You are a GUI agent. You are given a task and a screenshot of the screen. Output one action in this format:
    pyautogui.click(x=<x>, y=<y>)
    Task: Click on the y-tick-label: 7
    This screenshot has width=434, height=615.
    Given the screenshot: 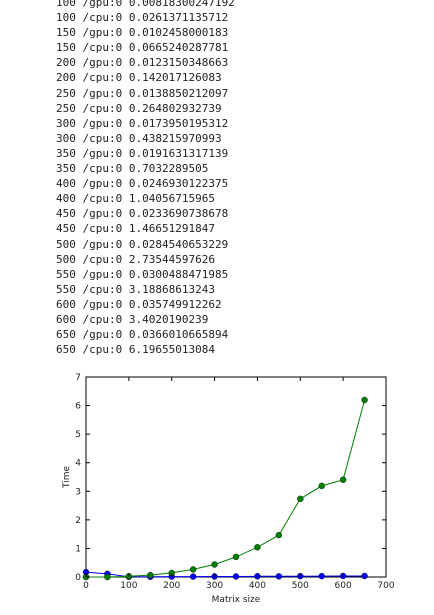 What is the action you would take?
    pyautogui.click(x=78, y=378)
    